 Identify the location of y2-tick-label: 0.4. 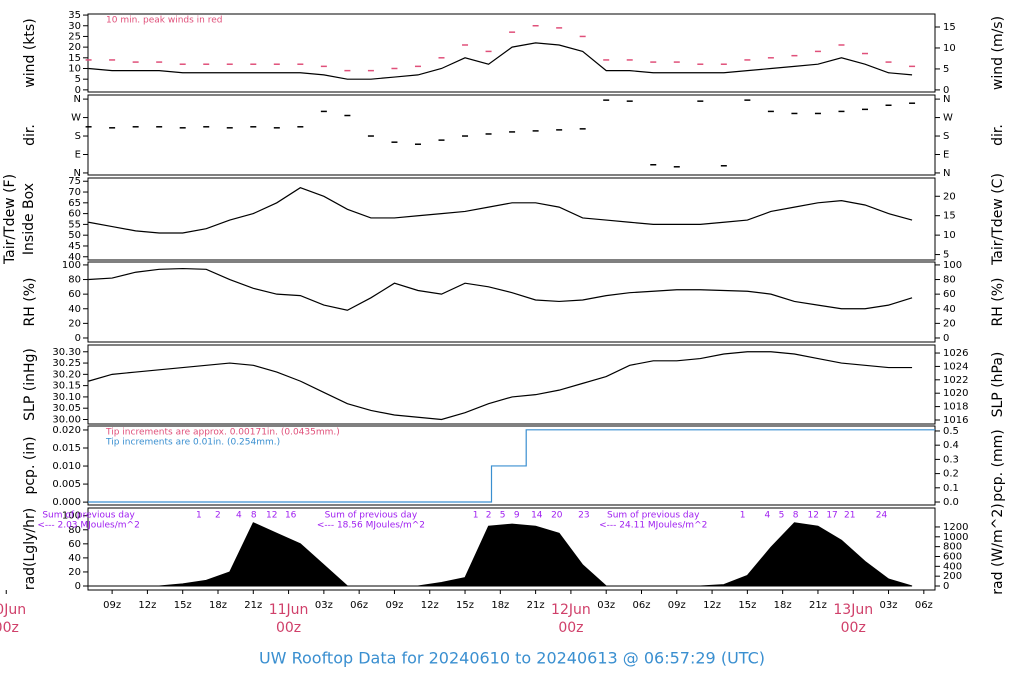
(951, 445).